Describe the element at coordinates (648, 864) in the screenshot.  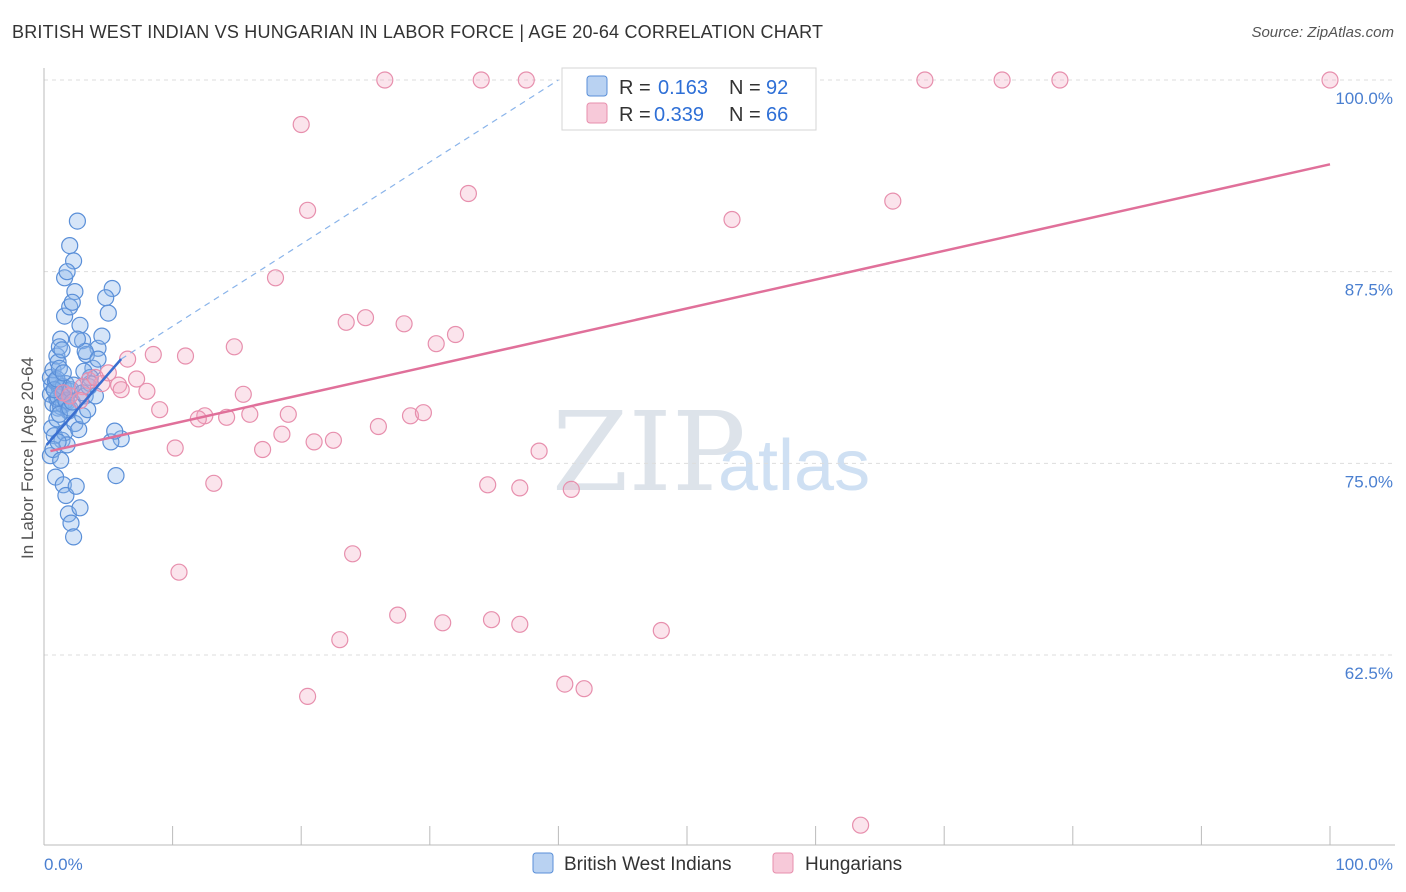
I see `legend-label-british-west-indians: British West Indians` at that location.